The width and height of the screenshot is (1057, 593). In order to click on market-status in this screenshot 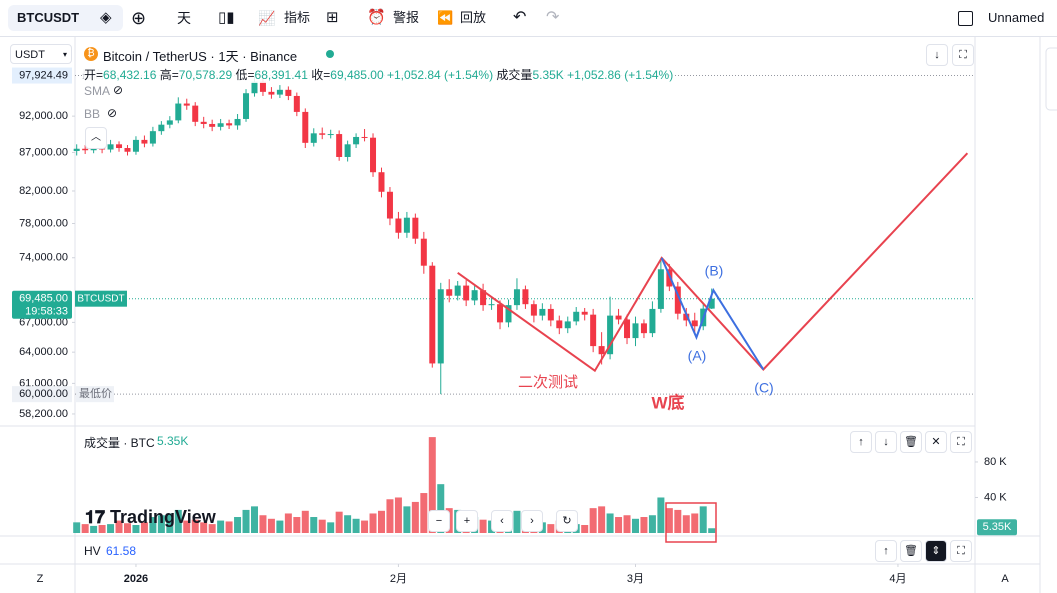, I will do `click(330, 54)`.